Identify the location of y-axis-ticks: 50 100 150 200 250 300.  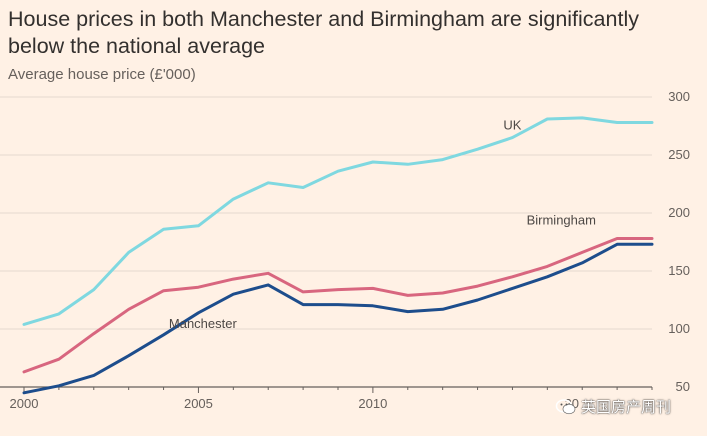
(679, 241).